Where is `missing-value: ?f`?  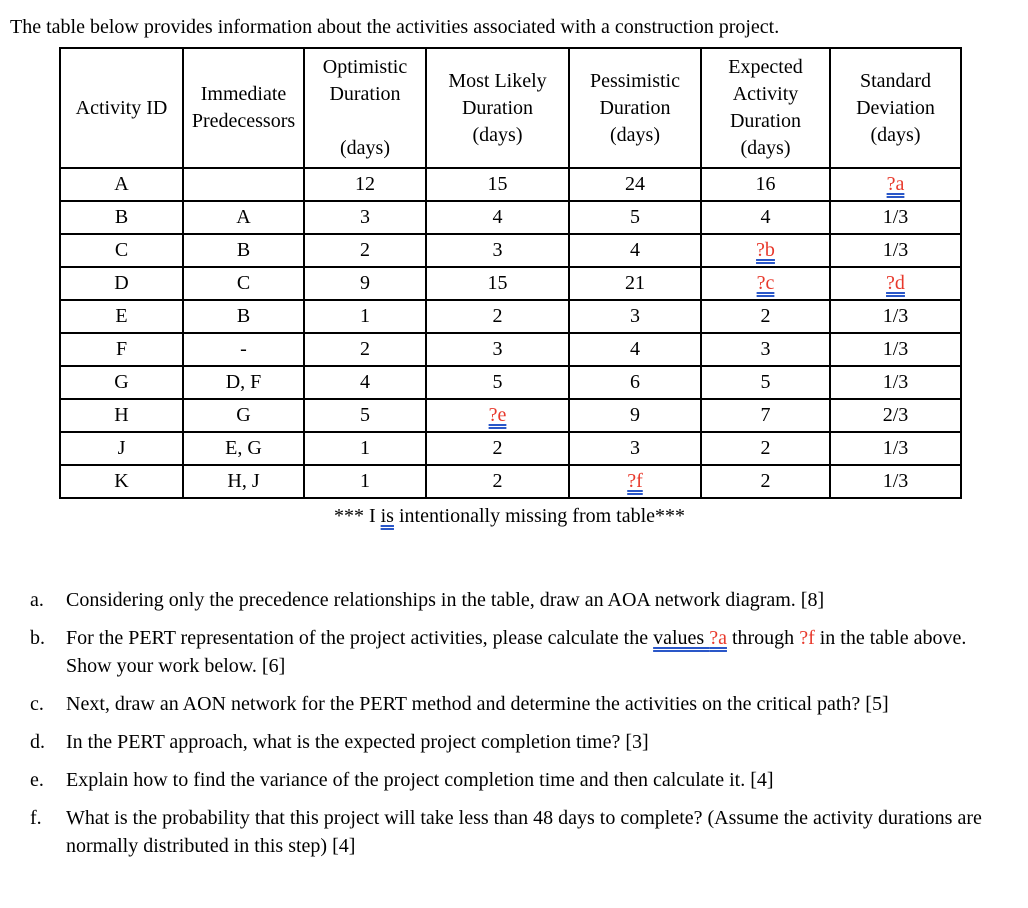
missing-value: ?f is located at coordinates (635, 481).